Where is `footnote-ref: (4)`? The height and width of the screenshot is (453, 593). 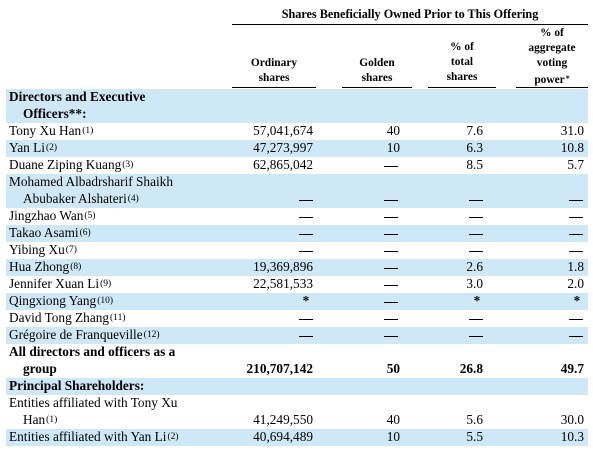 footnote-ref: (4) is located at coordinates (133, 199).